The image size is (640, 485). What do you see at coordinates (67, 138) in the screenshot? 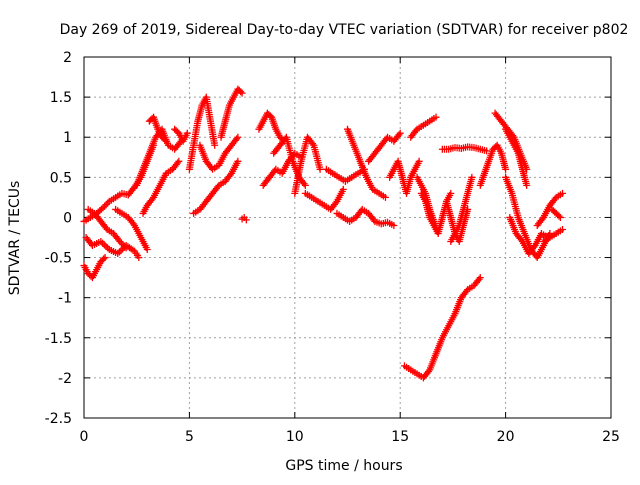
I see `y-tick-label: 1` at bounding box center [67, 138].